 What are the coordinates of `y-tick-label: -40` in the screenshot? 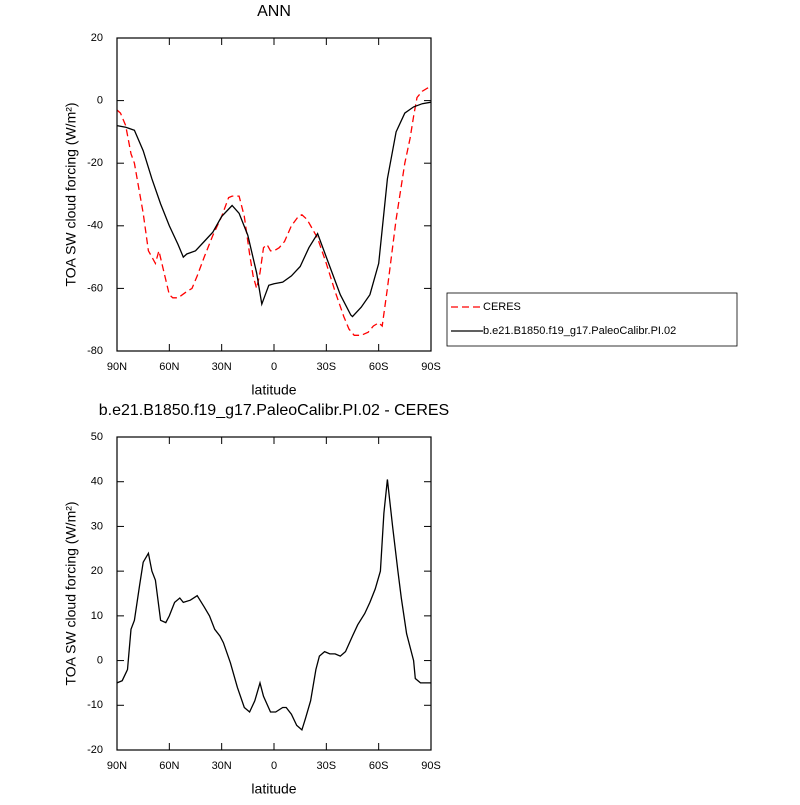 It's located at (95, 226).